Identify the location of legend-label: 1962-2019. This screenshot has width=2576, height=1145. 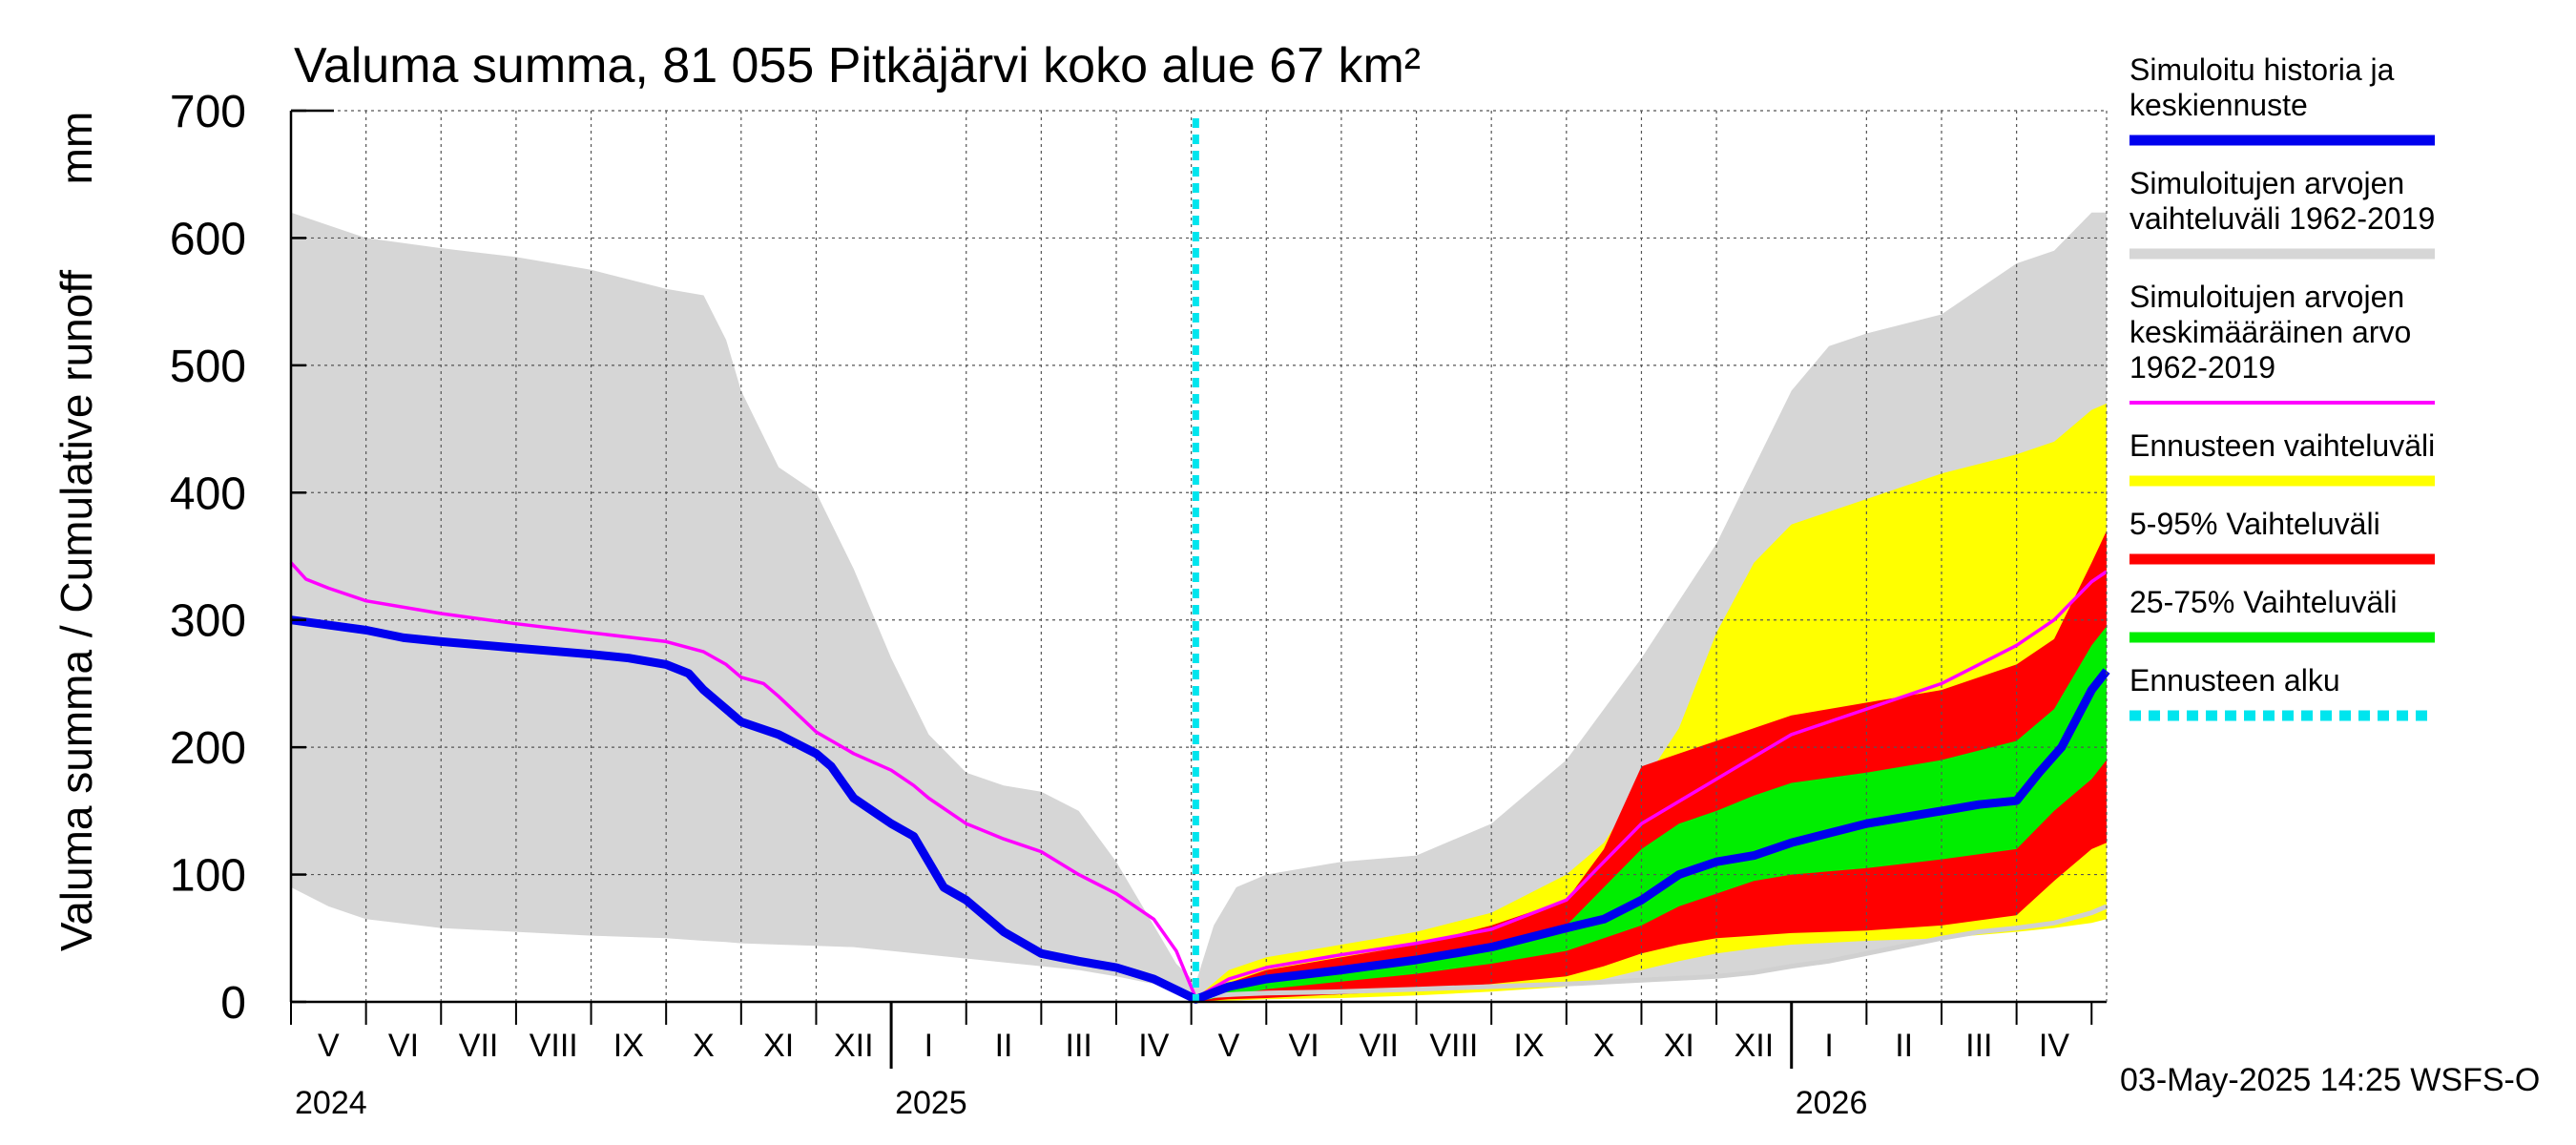
(2202, 367).